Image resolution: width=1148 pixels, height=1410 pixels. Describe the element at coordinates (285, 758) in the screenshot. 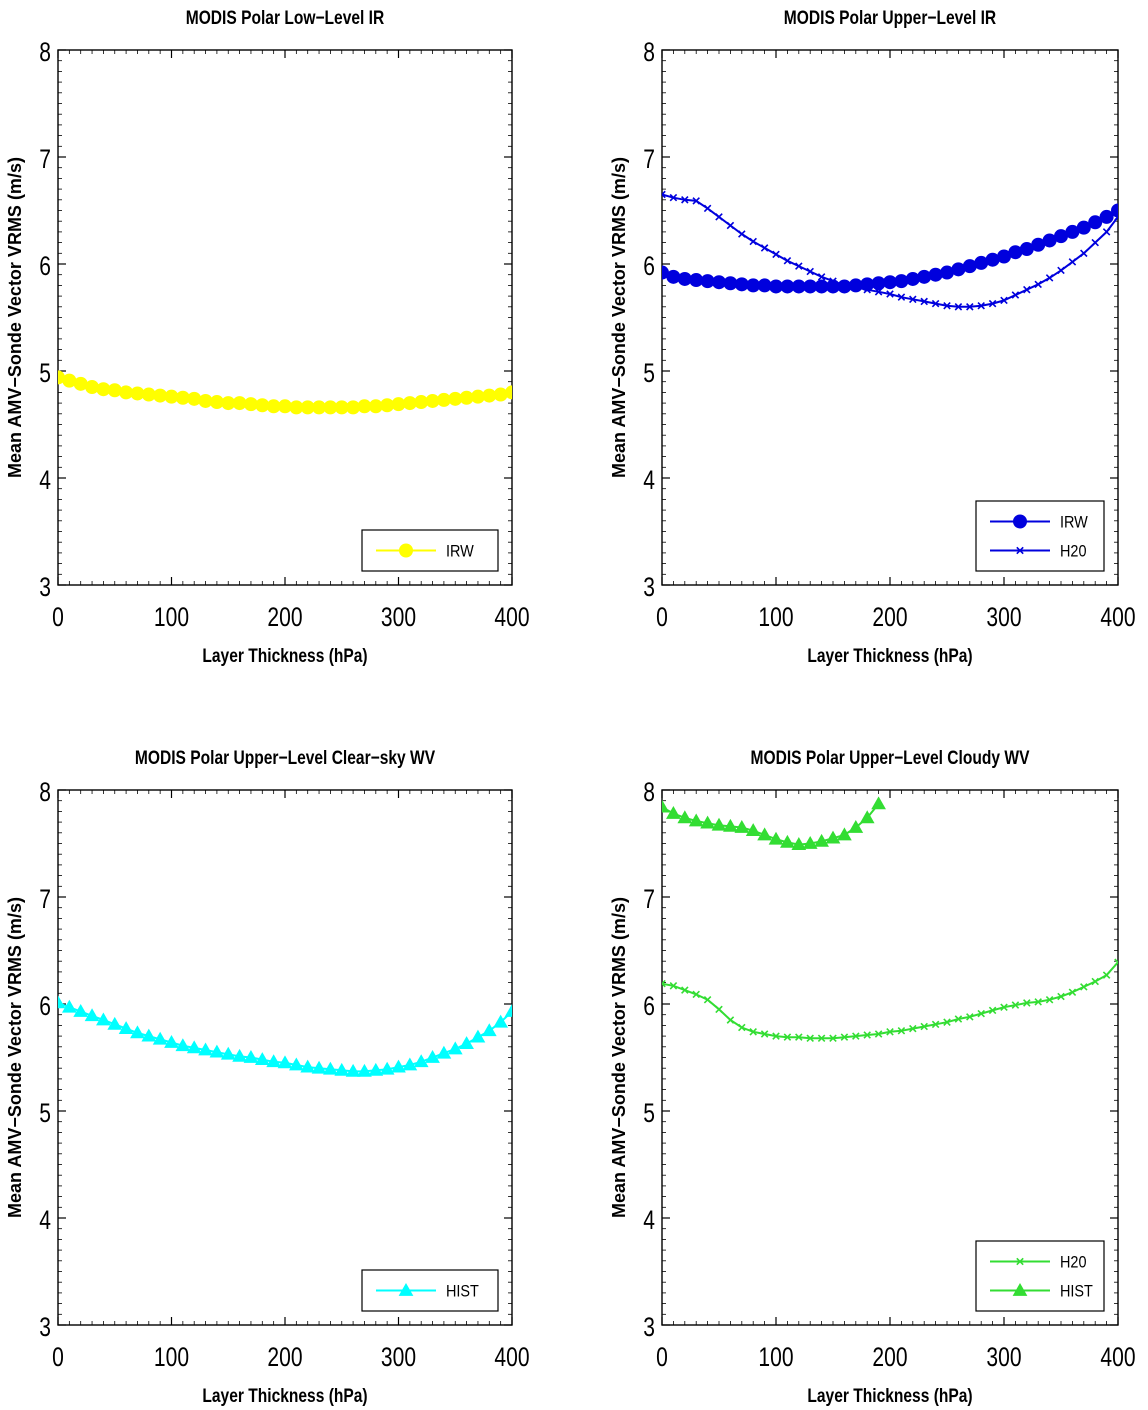

I see `chart-title: MODIS Polar Upper−Level Clear−sky WV` at that location.